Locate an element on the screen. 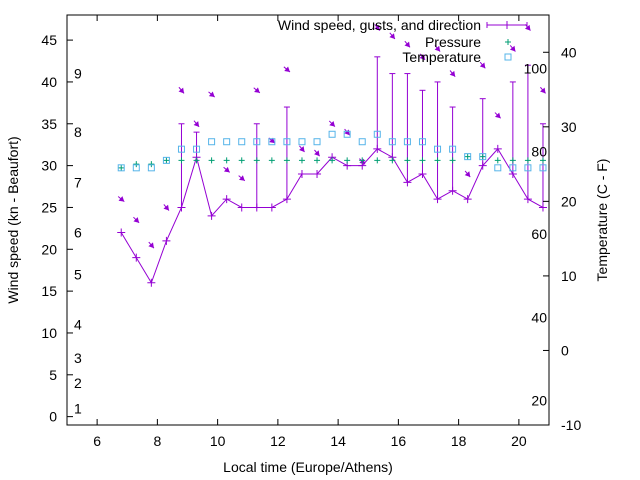  pressure-series-group is located at coordinates (332, 162).